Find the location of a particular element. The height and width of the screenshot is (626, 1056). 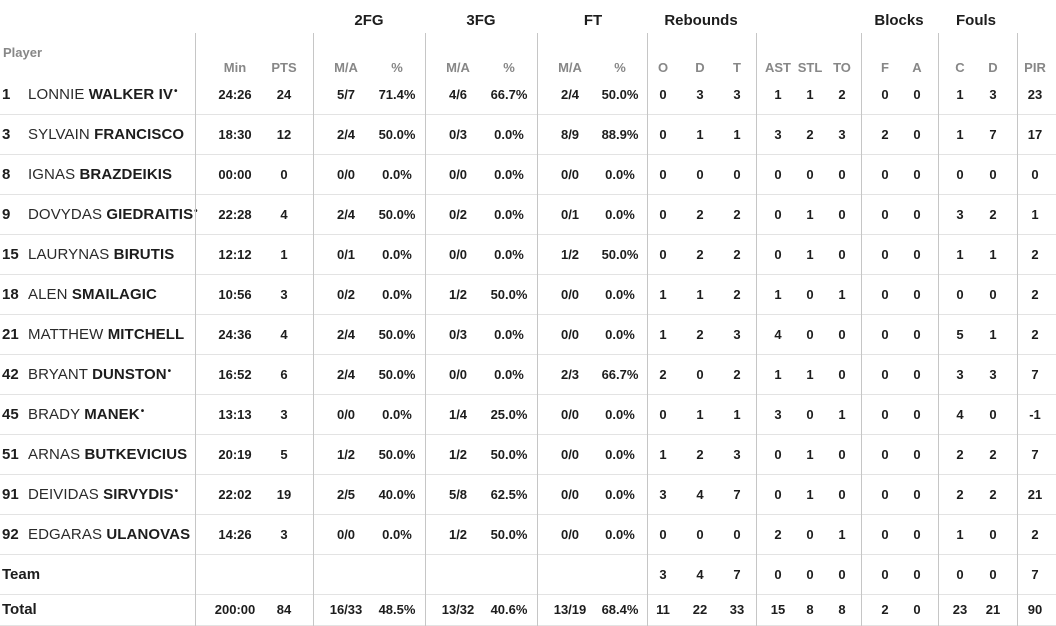

player-last-name: ULANOVAS is located at coordinates (148, 534).